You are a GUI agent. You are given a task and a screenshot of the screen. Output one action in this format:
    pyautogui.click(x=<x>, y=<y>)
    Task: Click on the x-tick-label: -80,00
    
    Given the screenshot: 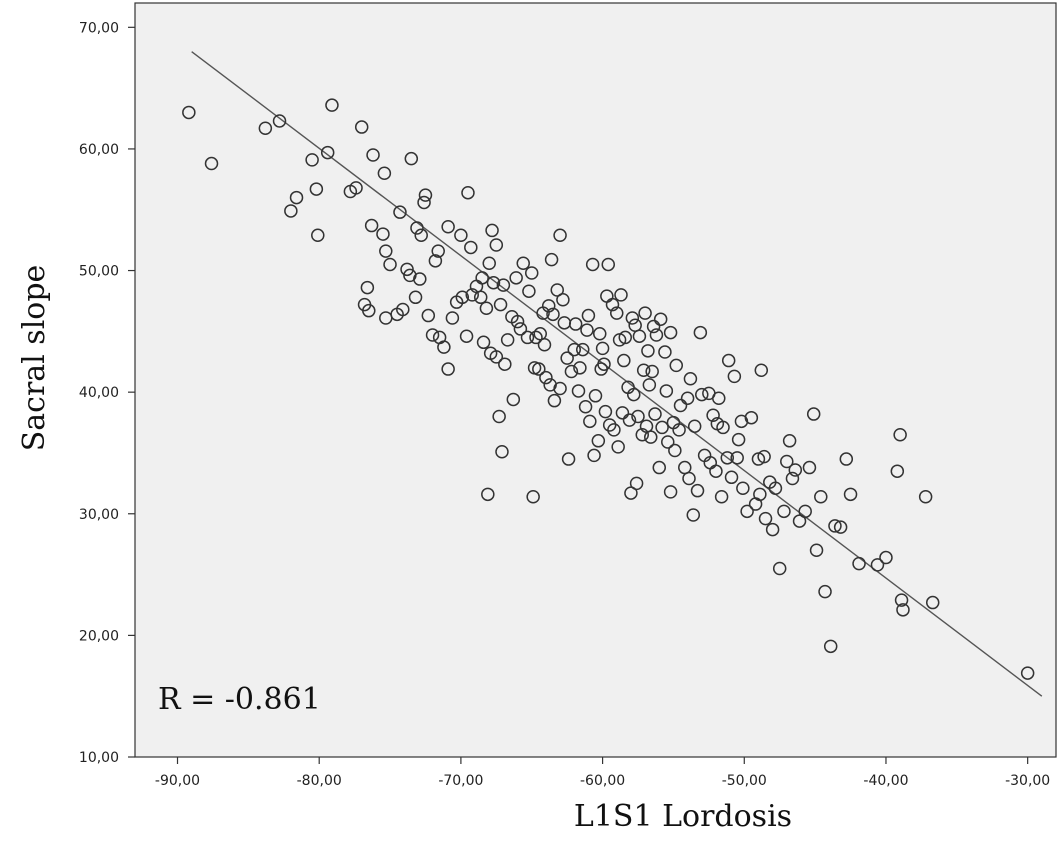 What is the action you would take?
    pyautogui.click(x=319, y=781)
    